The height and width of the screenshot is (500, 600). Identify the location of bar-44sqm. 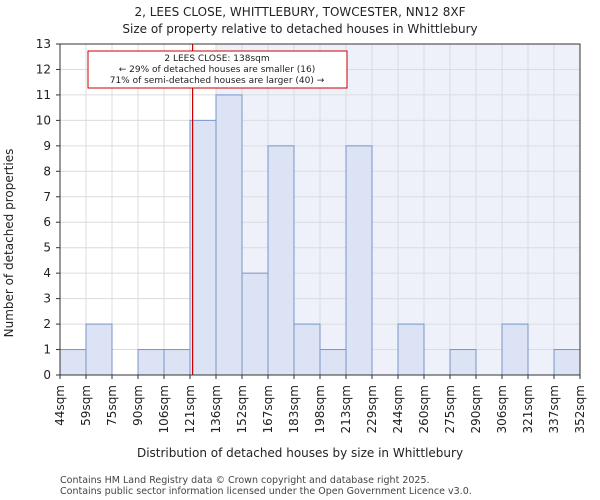
(73, 362).